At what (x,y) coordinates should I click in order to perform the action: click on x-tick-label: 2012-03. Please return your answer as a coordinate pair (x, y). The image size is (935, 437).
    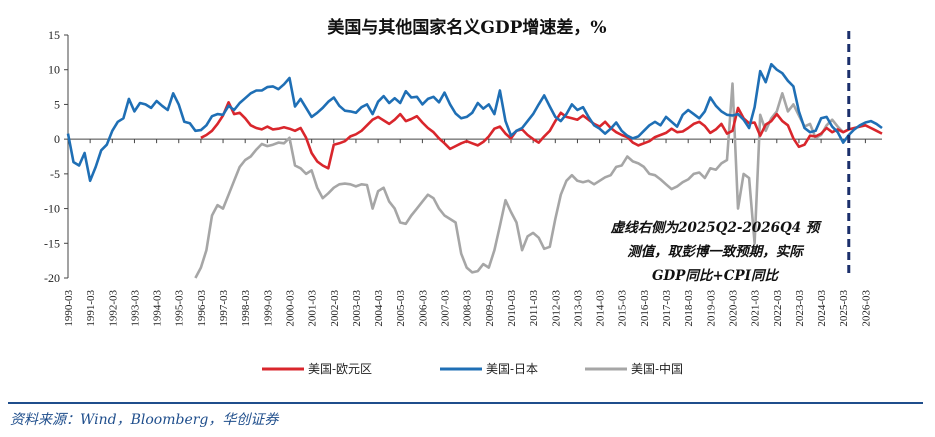
    Looking at the image, I should click on (556, 308).